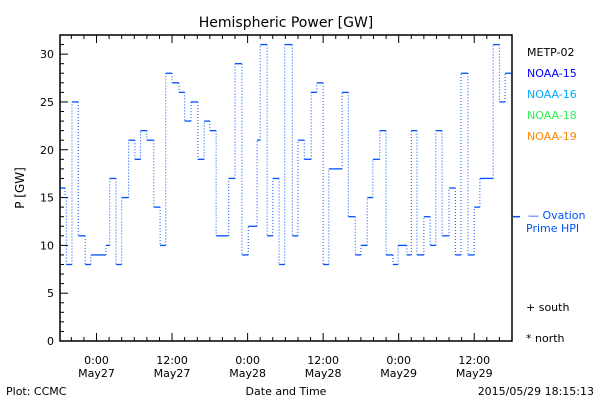  Describe the element at coordinates (557, 215) in the screenshot. I see `legend-ovation-line1: — Ovation` at that location.